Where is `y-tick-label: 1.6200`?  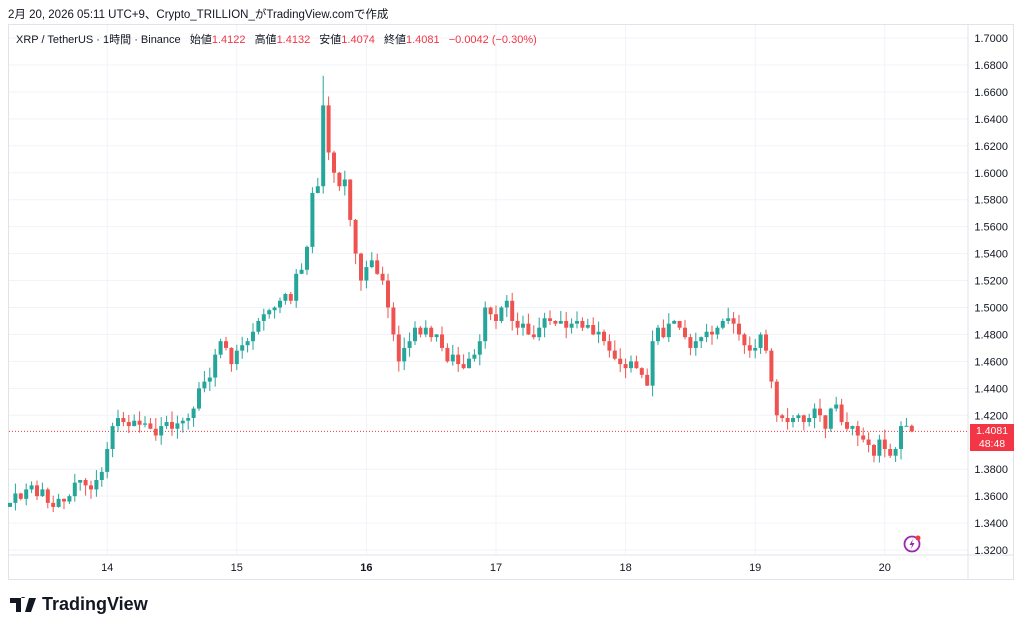
y-tick-label: 1.6200 is located at coordinates (991, 147).